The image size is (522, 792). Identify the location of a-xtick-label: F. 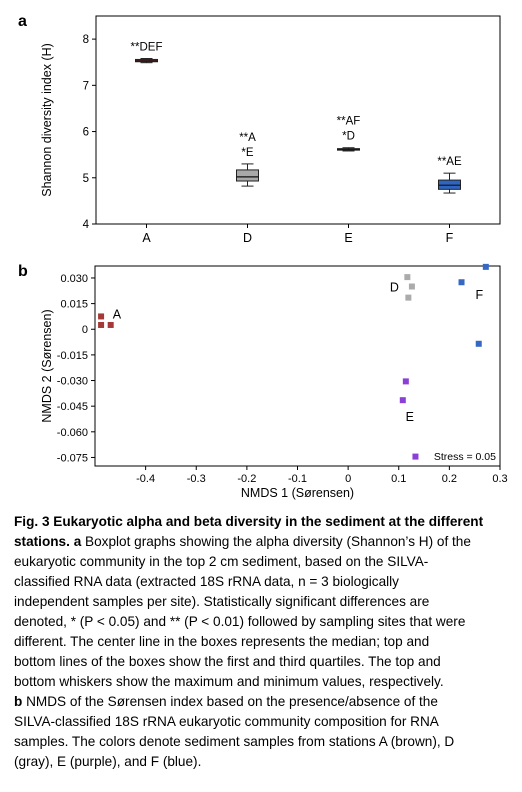
(450, 238).